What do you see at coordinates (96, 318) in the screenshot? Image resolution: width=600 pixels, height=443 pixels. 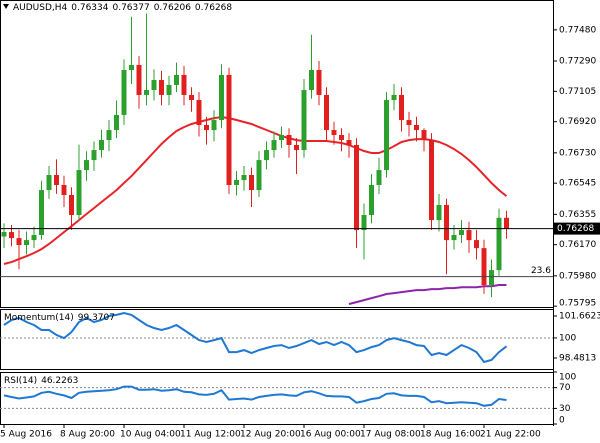 I see `indicator-value: 99.3707` at bounding box center [96, 318].